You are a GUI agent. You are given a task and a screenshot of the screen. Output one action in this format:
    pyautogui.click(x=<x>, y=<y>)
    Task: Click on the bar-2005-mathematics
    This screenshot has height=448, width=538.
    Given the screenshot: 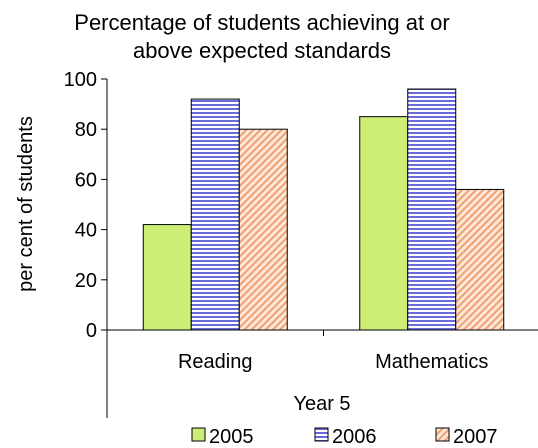 What is the action you would take?
    pyautogui.click(x=384, y=223)
    